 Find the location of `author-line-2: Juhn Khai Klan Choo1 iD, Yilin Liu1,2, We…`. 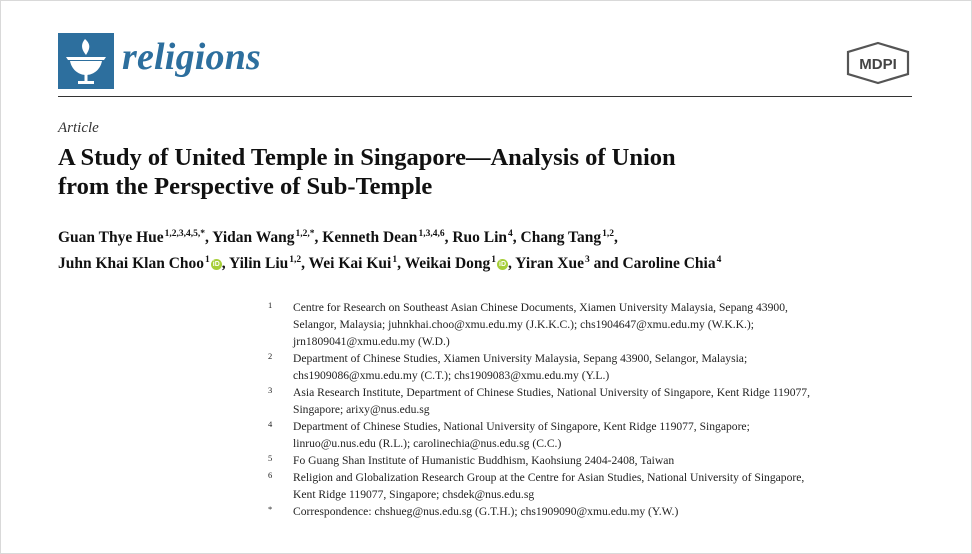

author-line-2: Juhn Khai Klan Choo1 iD, Yilin Liu1,2, We… is located at coordinates (390, 263).